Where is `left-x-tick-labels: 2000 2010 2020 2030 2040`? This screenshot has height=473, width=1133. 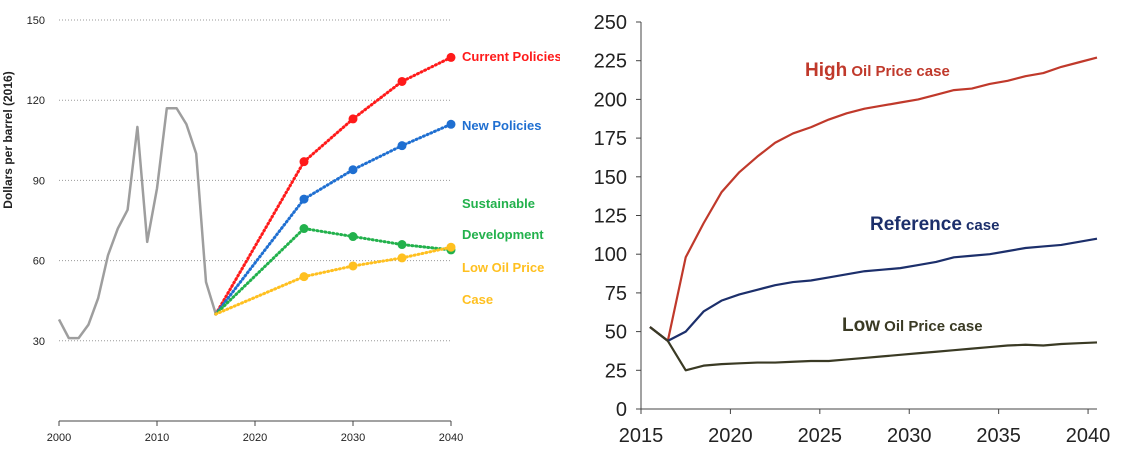
left-x-tick-labels: 2000 2010 2020 2030 2040 is located at coordinates (255, 438).